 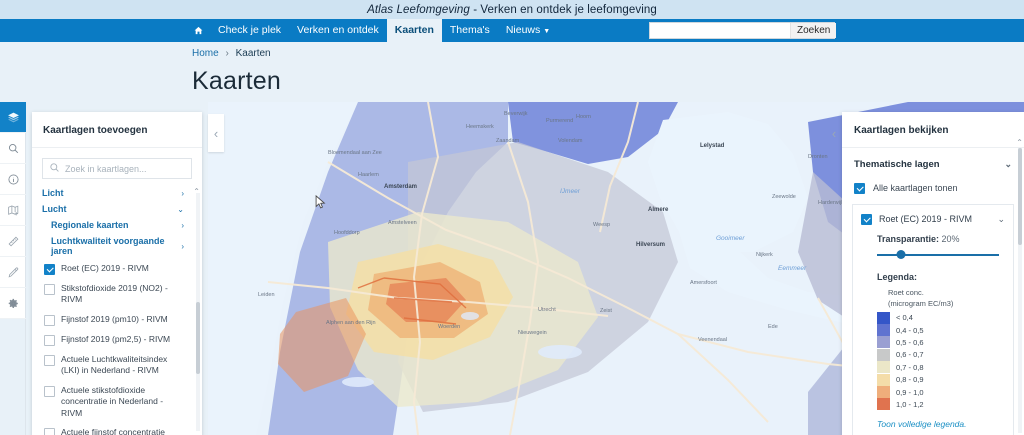 I want to click on tree-group-regionale-kaarten: Regionale kaarten ›, so click(x=113, y=225).